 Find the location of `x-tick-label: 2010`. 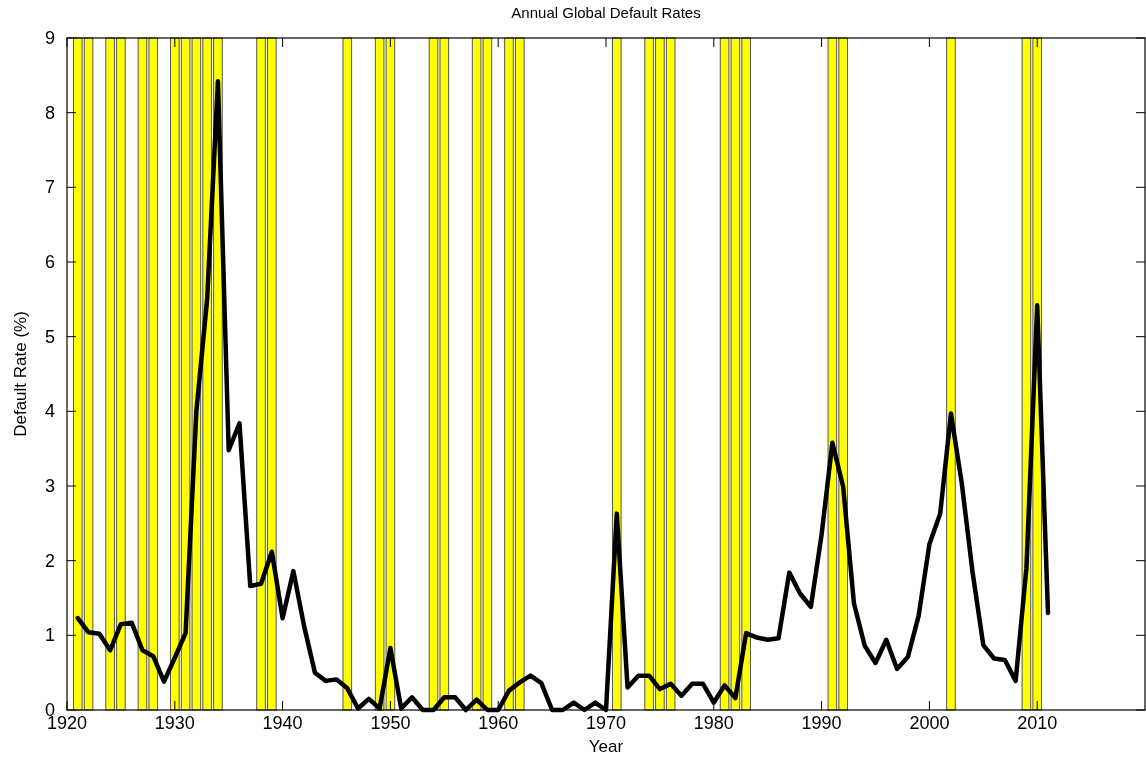

x-tick-label: 2010 is located at coordinates (1037, 723).